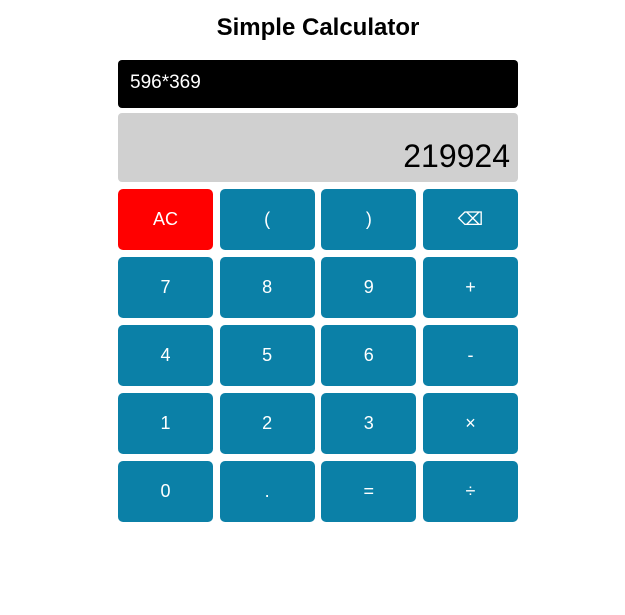 This screenshot has height=615, width=625. Describe the element at coordinates (165, 355) in the screenshot. I see `digit-4-button: 4` at that location.